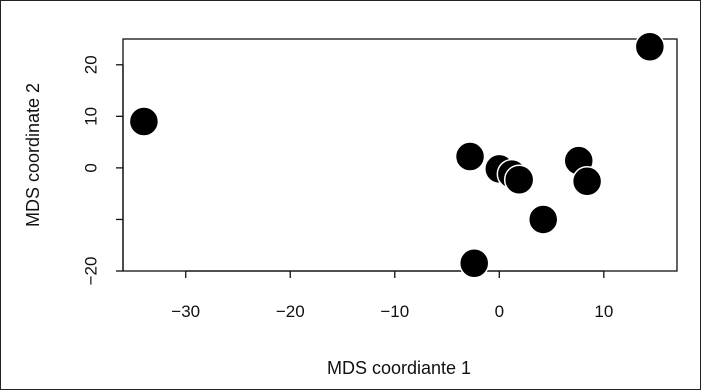 Image resolution: width=701 pixels, height=391 pixels. What do you see at coordinates (90, 64) in the screenshot?
I see `y-tick-label: 20` at bounding box center [90, 64].